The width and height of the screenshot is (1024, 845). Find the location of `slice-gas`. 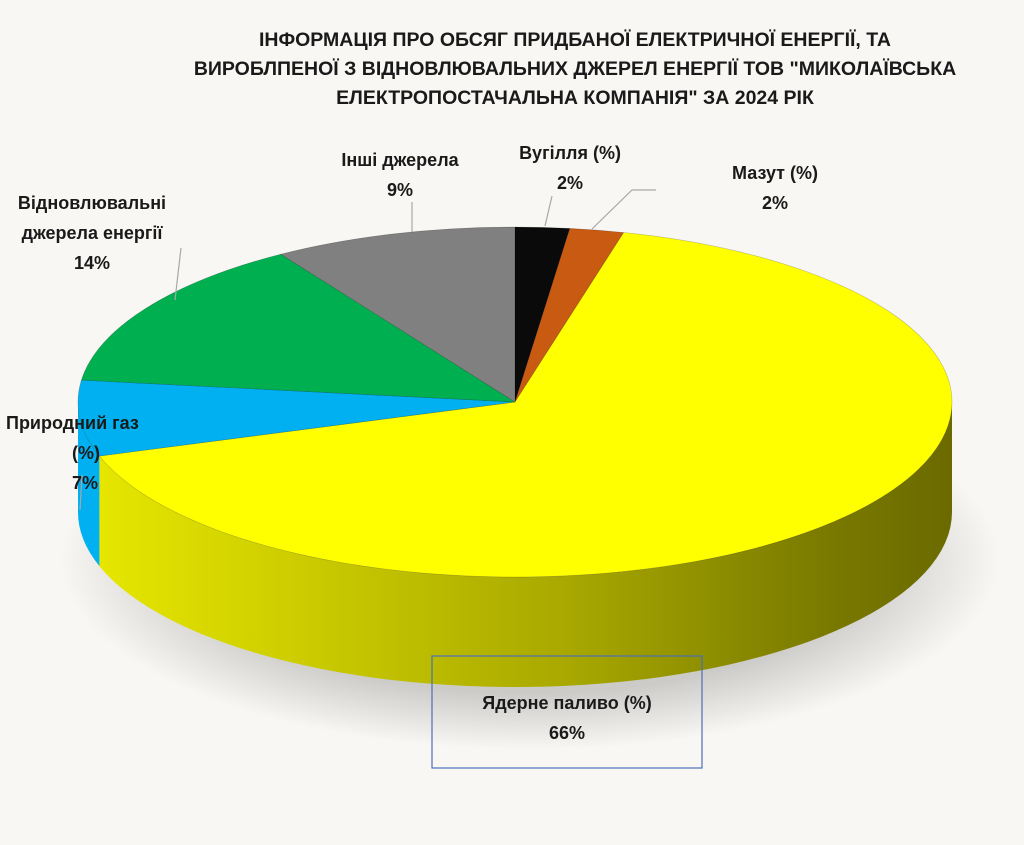

slice-gas is located at coordinates (296, 418).